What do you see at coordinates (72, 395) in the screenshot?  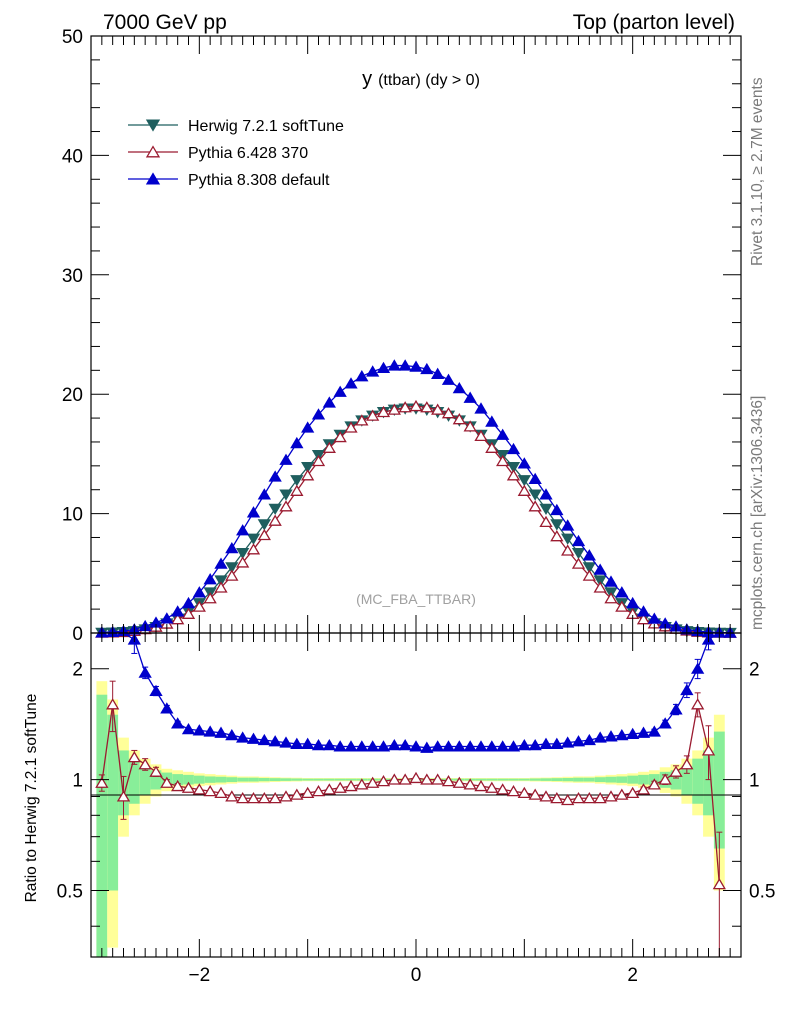 I see `y-tick-label: 20` at bounding box center [72, 395].